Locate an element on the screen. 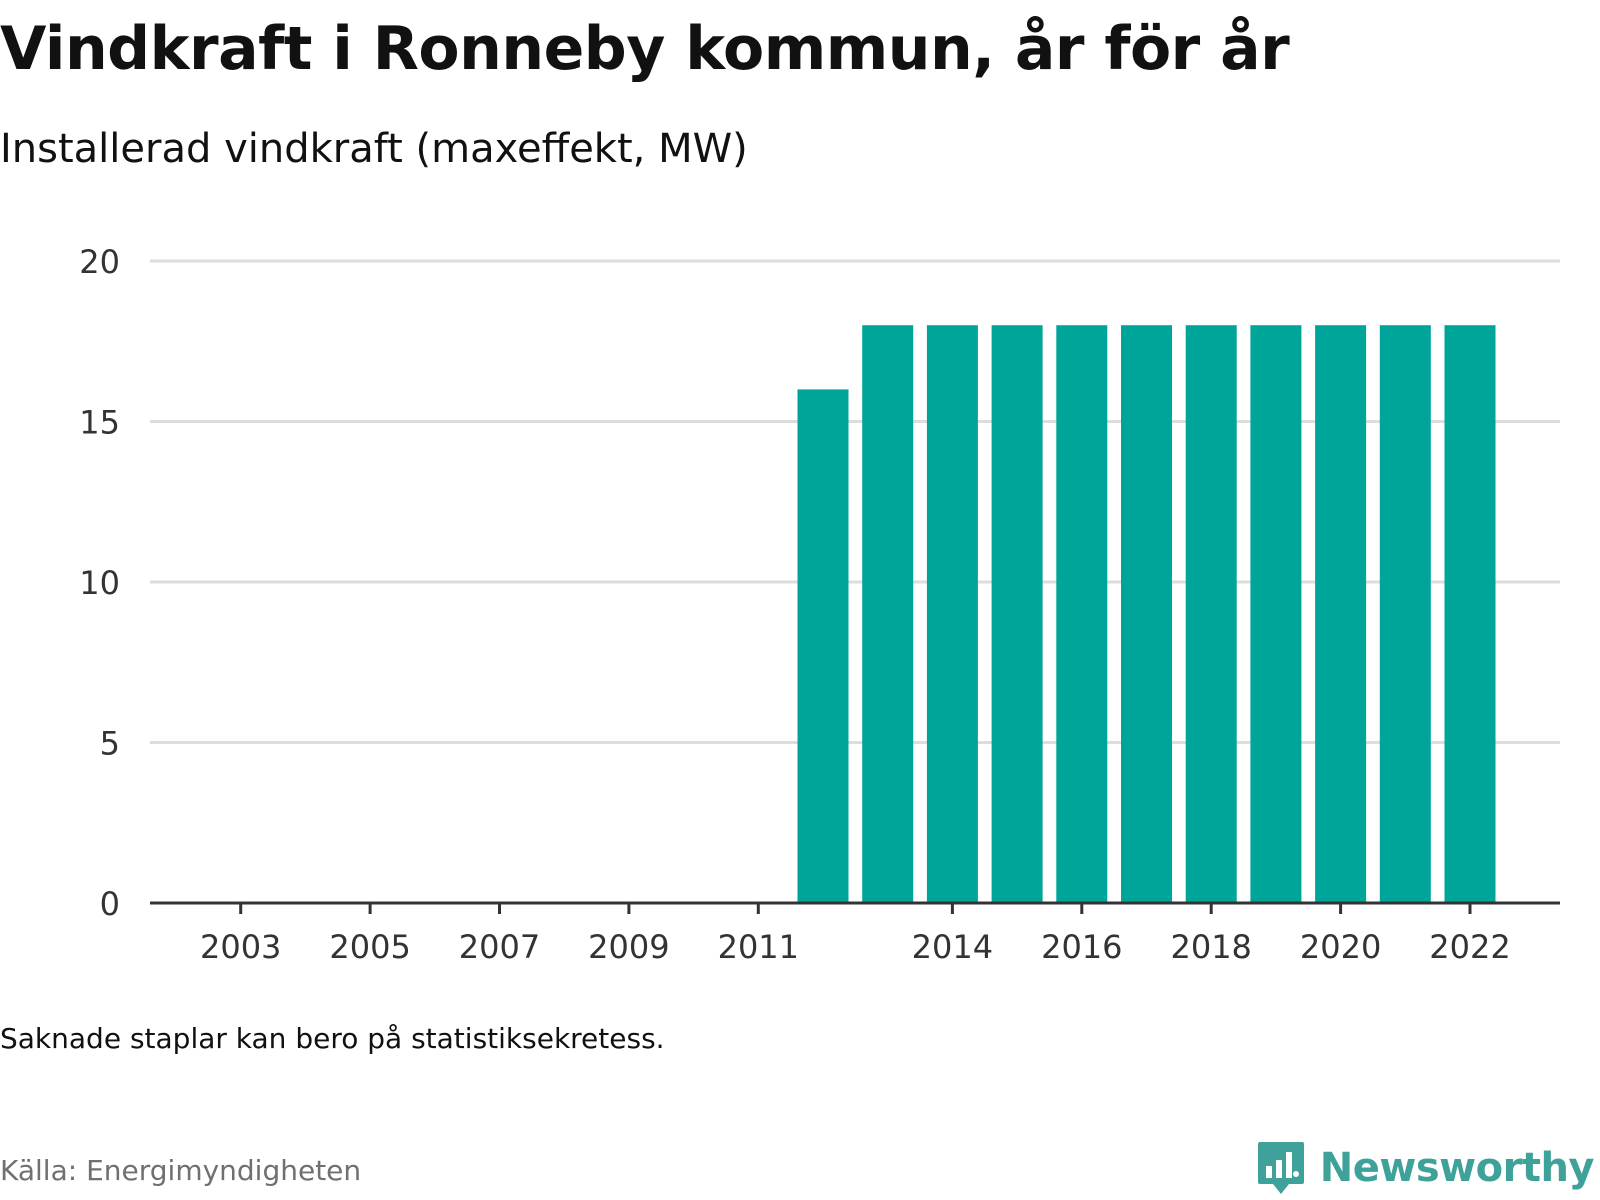 This screenshot has width=1600, height=1200. logo-text: Newsworthy is located at coordinates (1457, 1168).